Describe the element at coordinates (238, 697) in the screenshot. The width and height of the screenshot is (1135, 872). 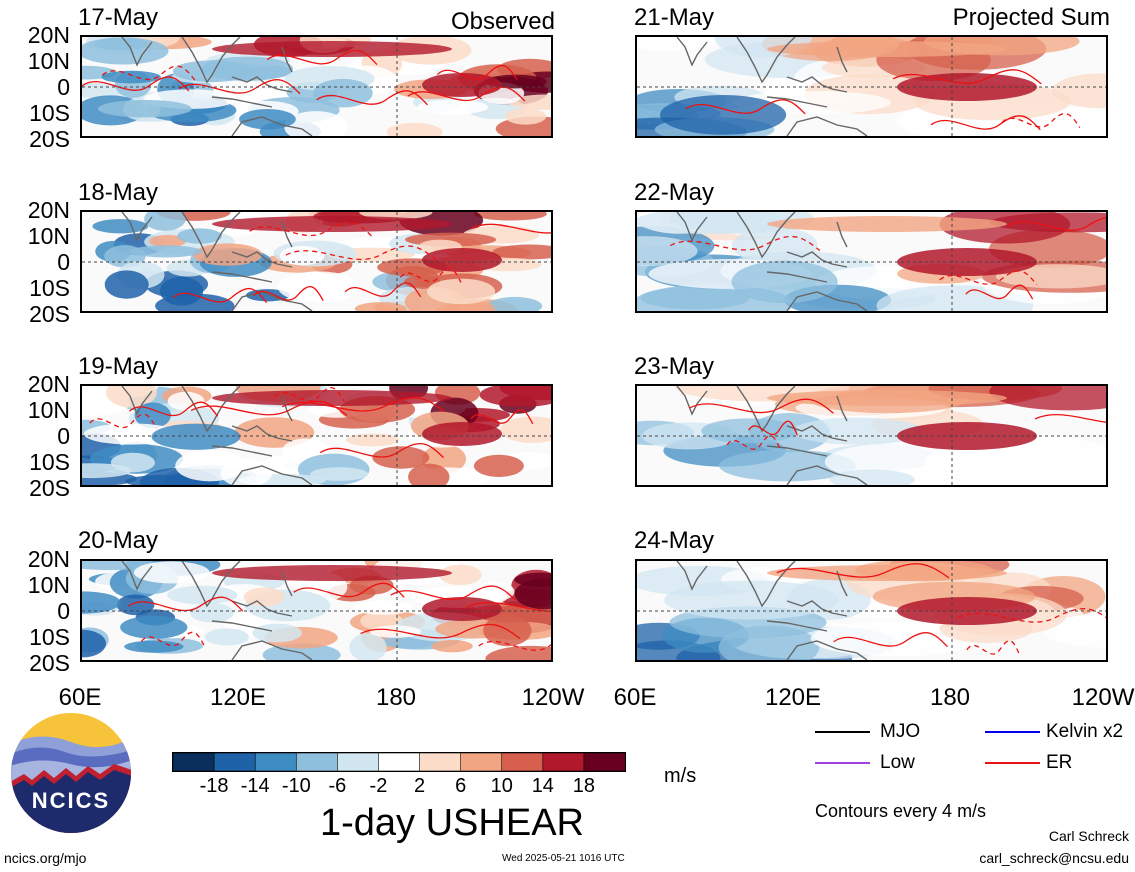
I see `lon-label-120e-left: 120E` at that location.